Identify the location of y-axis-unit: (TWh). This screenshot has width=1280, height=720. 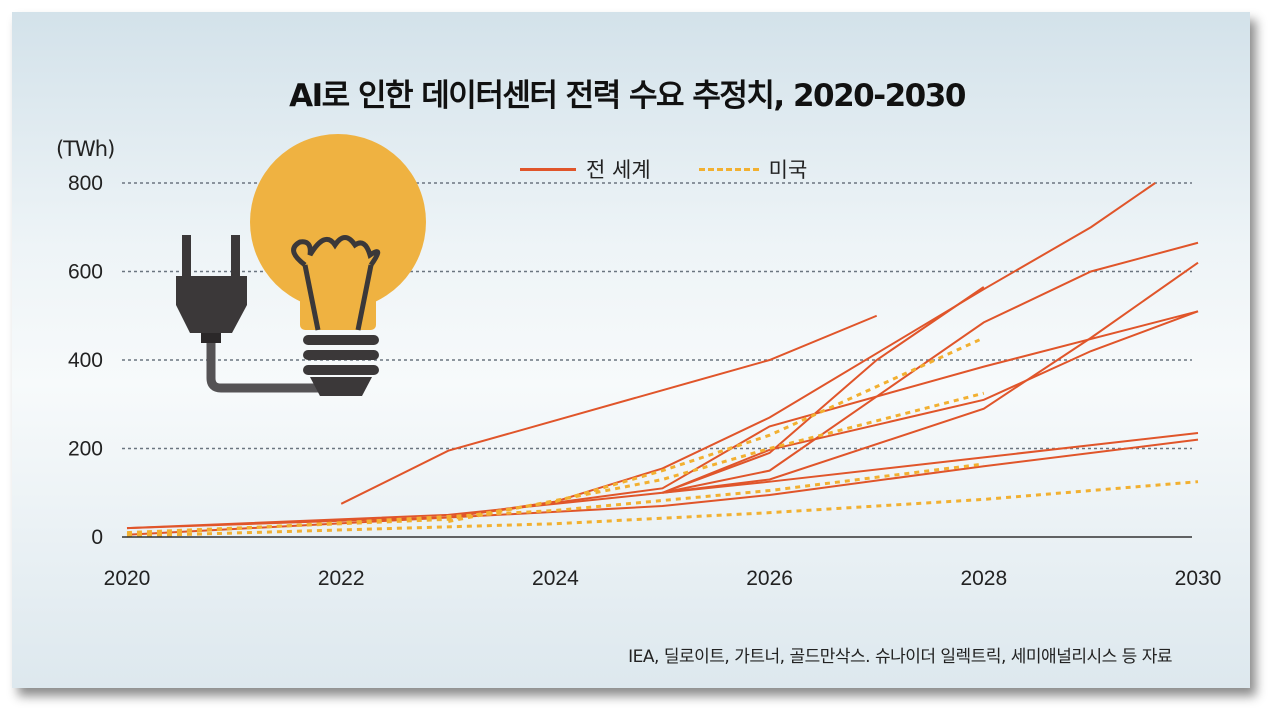
(85, 149).